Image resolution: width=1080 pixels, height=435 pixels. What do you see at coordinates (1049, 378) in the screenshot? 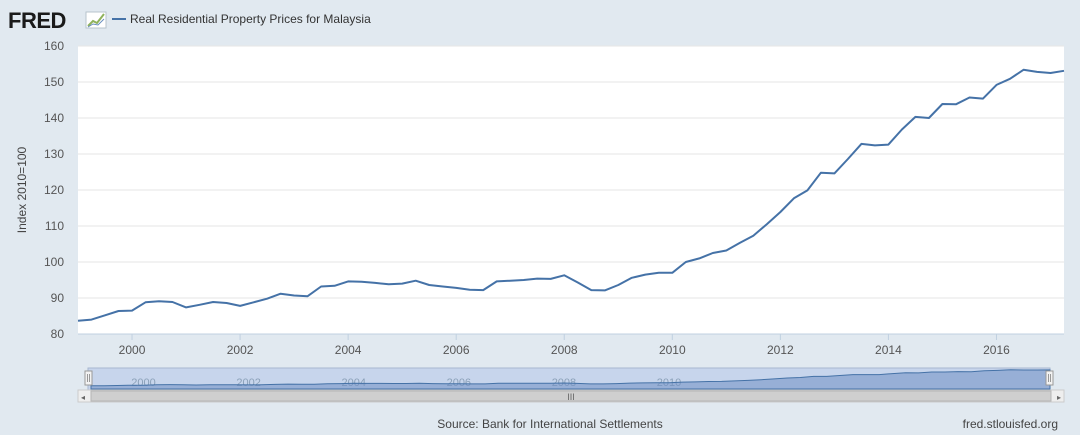
I see `navigator-right-handle` at bounding box center [1049, 378].